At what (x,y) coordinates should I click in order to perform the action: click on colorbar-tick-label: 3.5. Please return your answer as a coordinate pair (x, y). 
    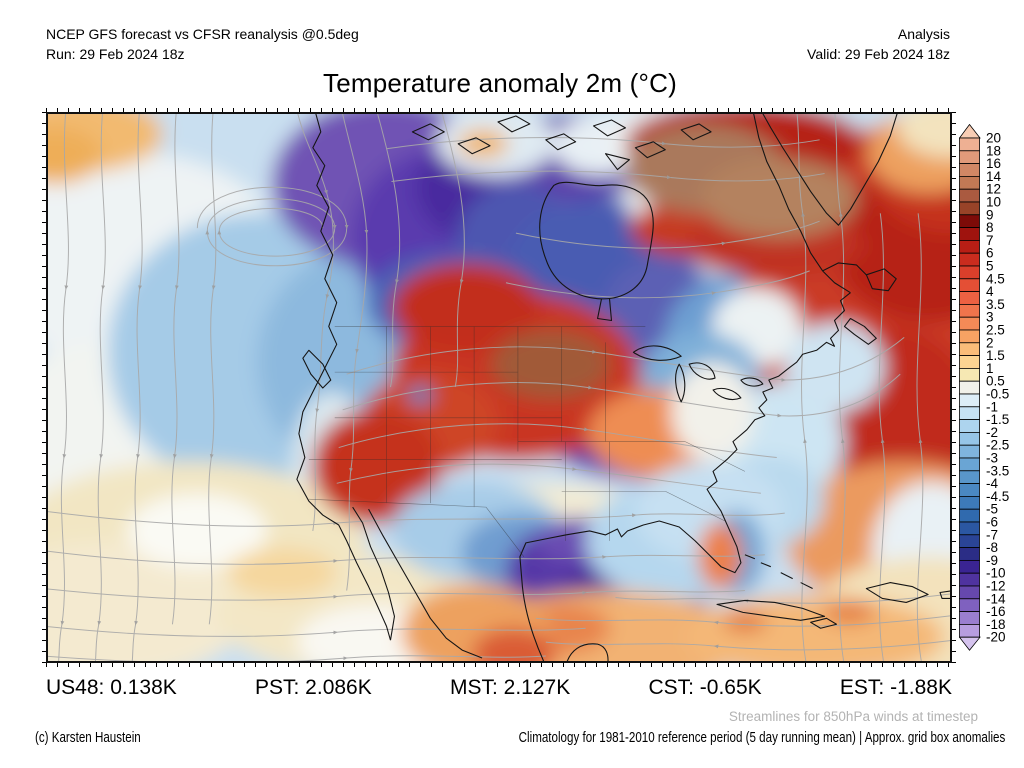
    Looking at the image, I should click on (995, 304).